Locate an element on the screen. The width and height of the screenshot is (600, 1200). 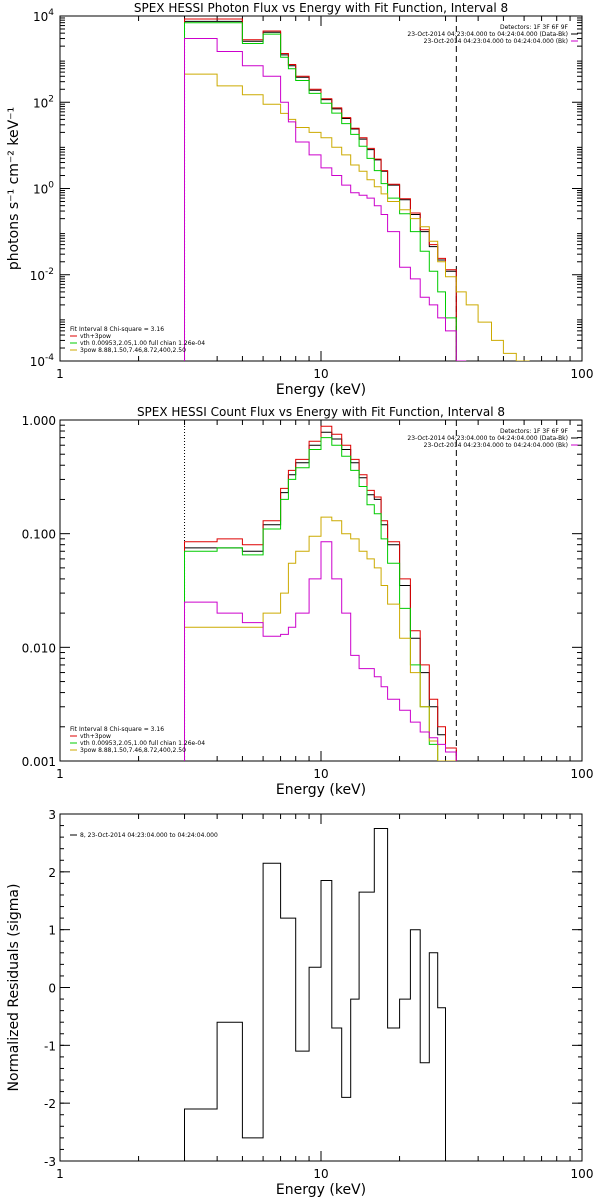
y-tick-label: 0.001 is located at coordinates (39, 762).